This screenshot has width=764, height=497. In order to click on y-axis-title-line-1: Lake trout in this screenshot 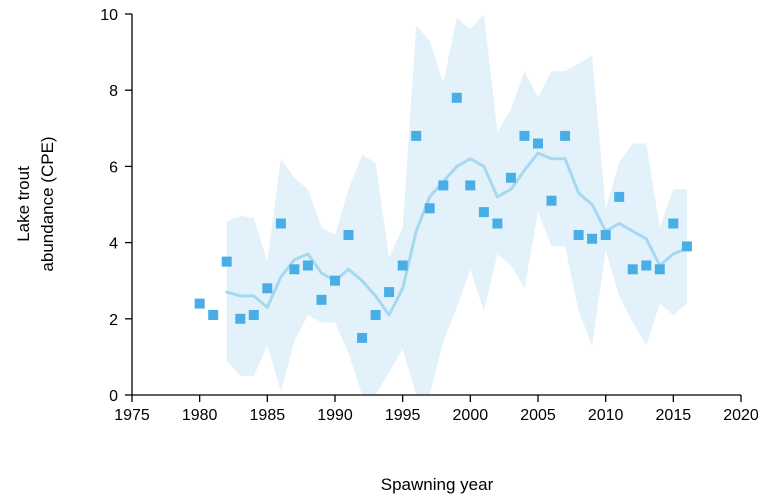, I will do `click(23, 204)`.